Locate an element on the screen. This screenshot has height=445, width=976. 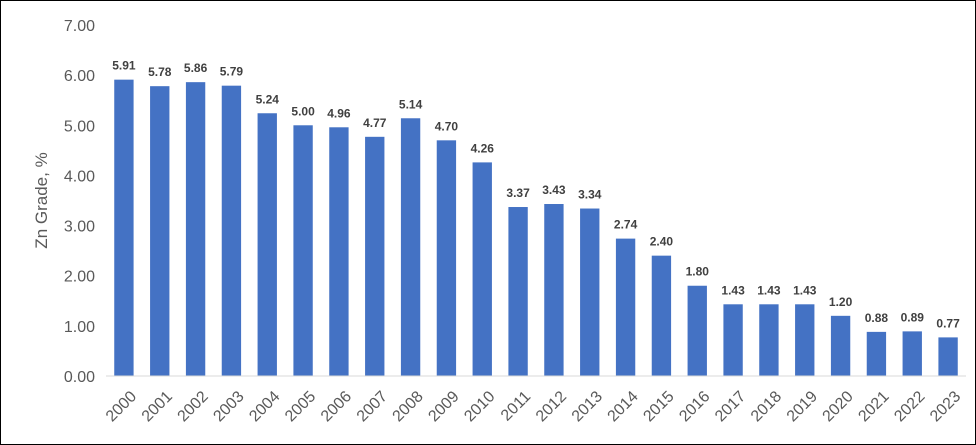
bar-2022 is located at coordinates (912, 353).